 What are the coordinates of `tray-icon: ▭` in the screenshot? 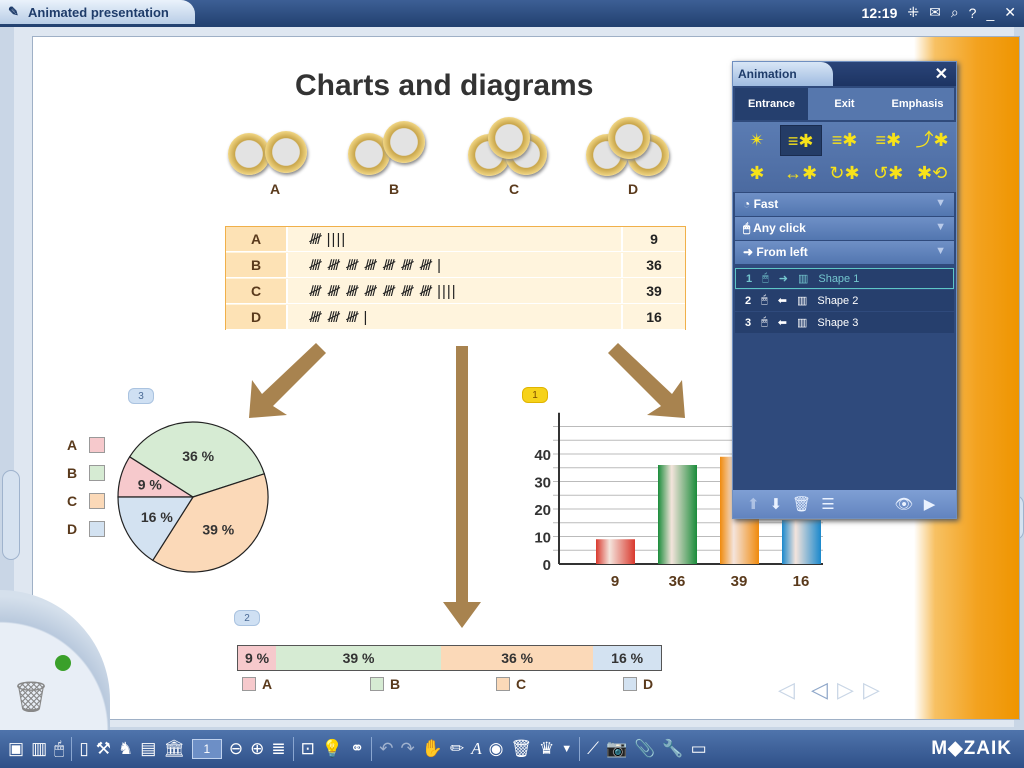 It's located at (698, 748).